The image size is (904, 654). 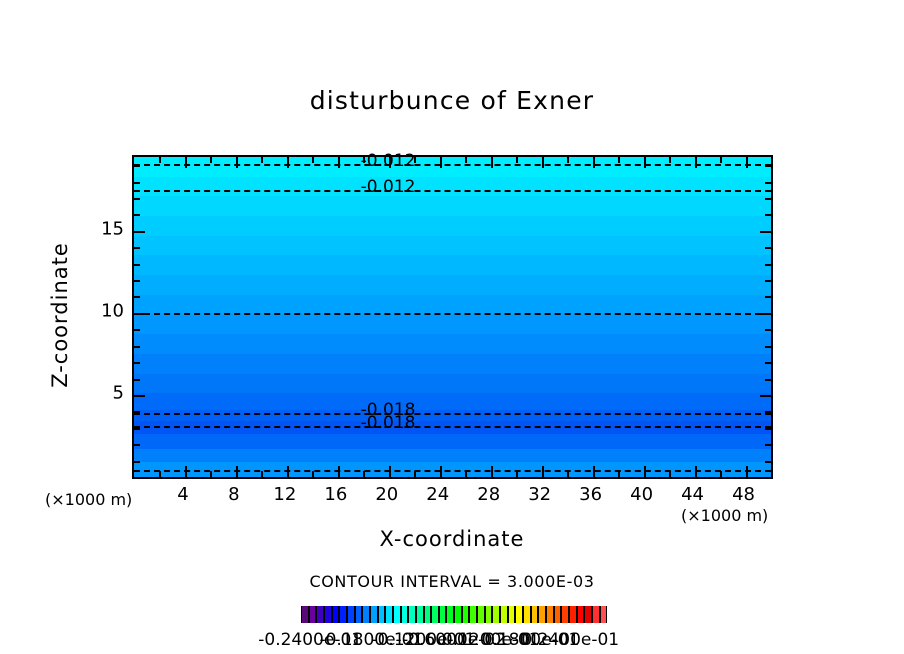 What do you see at coordinates (540, 494) in the screenshot?
I see `x-tick-label: 32` at bounding box center [540, 494].